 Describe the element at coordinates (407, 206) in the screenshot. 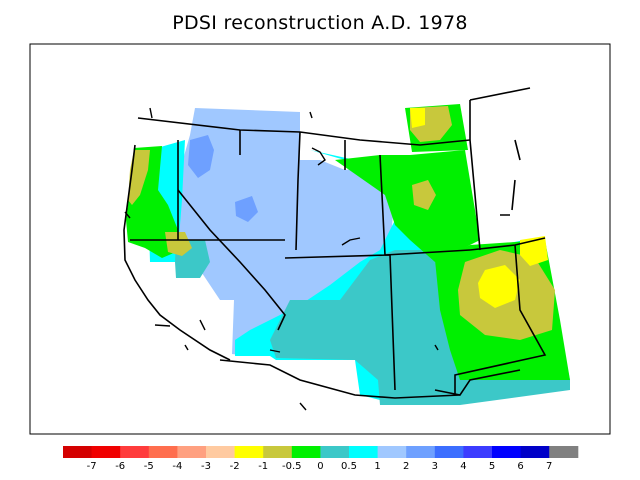

I see `field-green-east` at that location.